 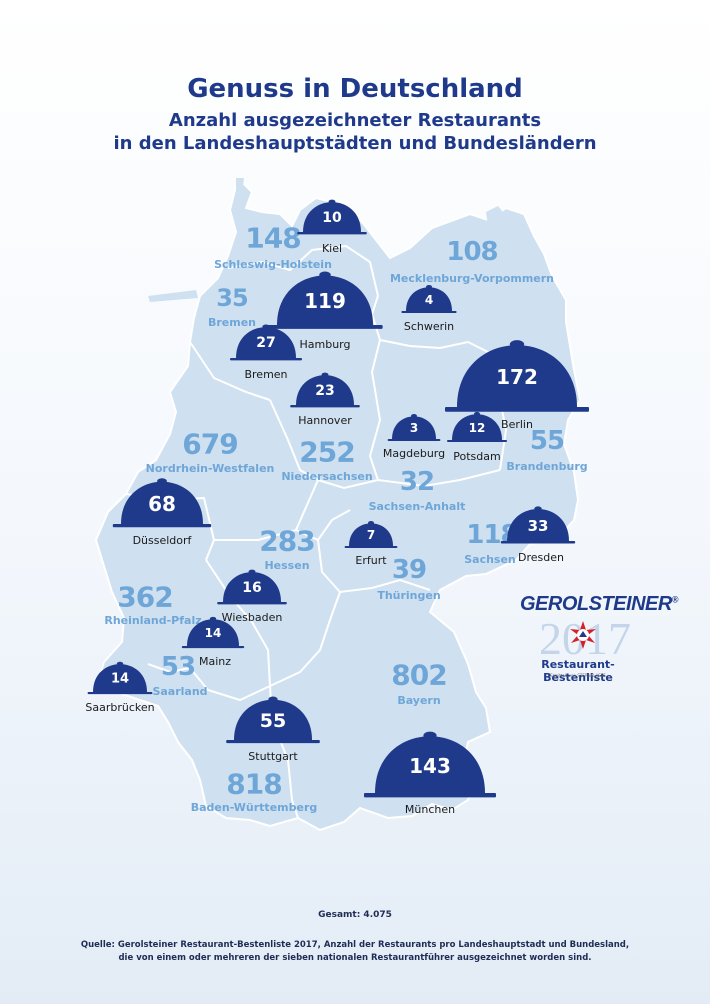 I want to click on city-label: Hannover, so click(x=325, y=420).